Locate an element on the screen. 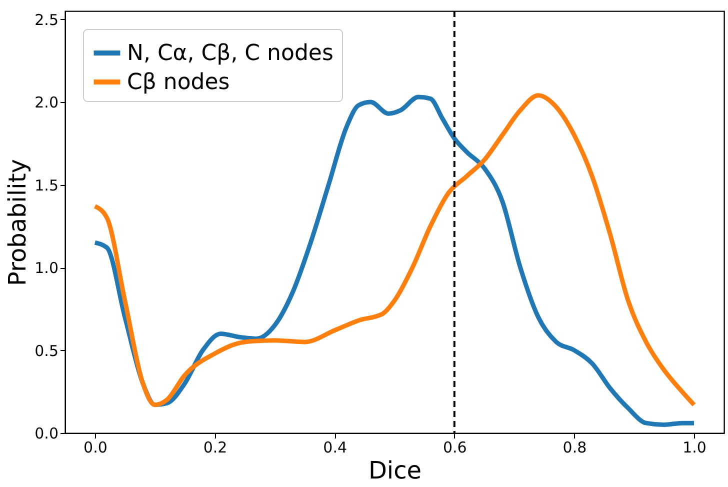 This screenshot has height=487, width=728. y-tick-label: 1.0 is located at coordinates (46, 268).